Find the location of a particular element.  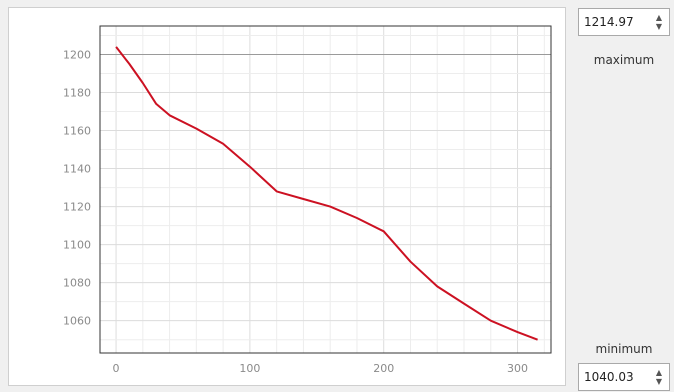

minimum-spinbox: ▲ ▼ is located at coordinates (624, 377).